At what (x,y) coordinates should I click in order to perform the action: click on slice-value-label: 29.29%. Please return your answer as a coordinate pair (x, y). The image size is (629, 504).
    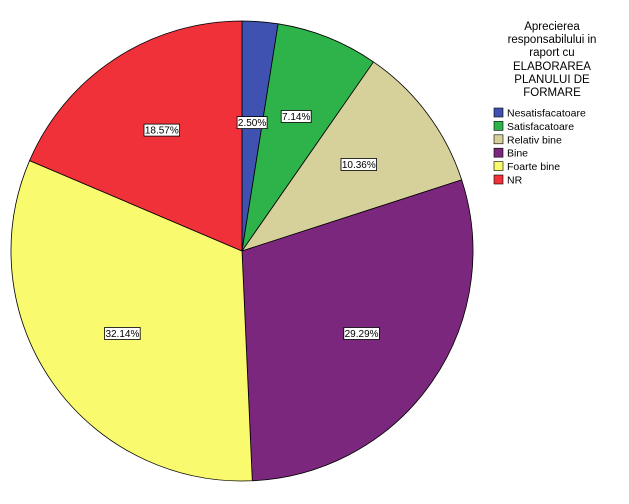
    Looking at the image, I should click on (361, 333).